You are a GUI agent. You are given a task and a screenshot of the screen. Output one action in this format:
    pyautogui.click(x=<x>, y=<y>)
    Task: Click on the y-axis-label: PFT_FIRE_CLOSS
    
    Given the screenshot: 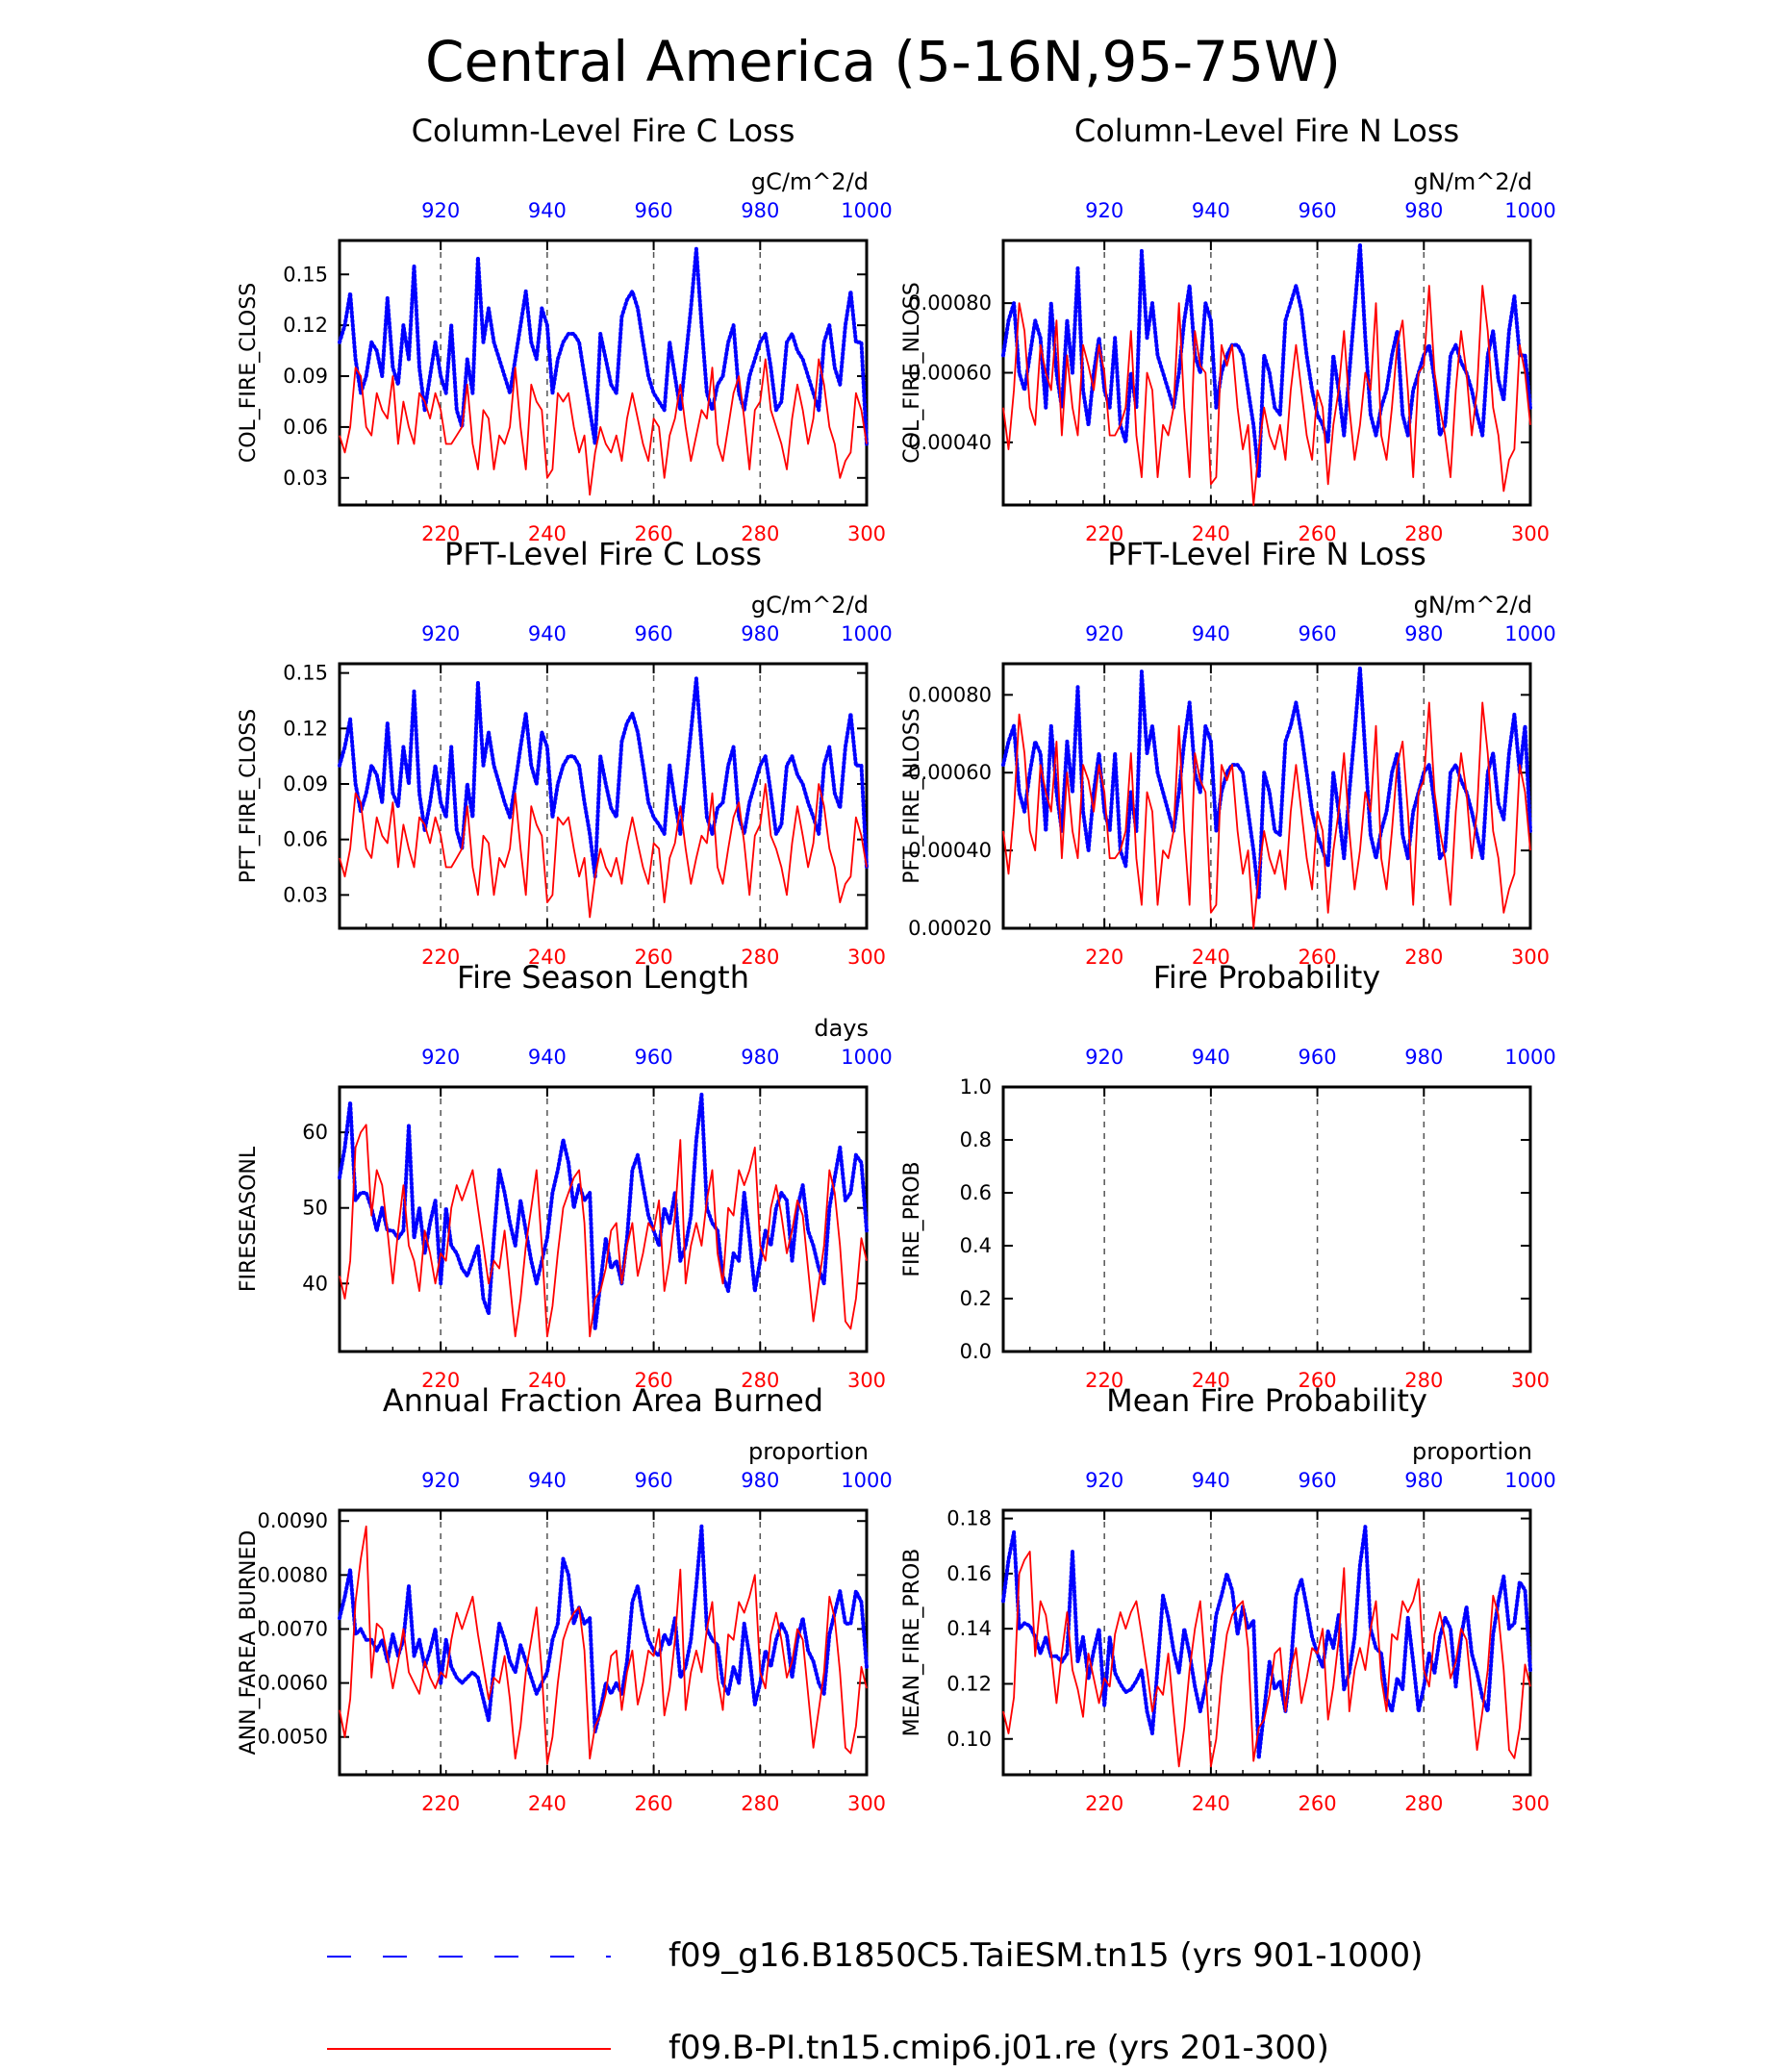 What is the action you would take?
    pyautogui.click(x=249, y=796)
    